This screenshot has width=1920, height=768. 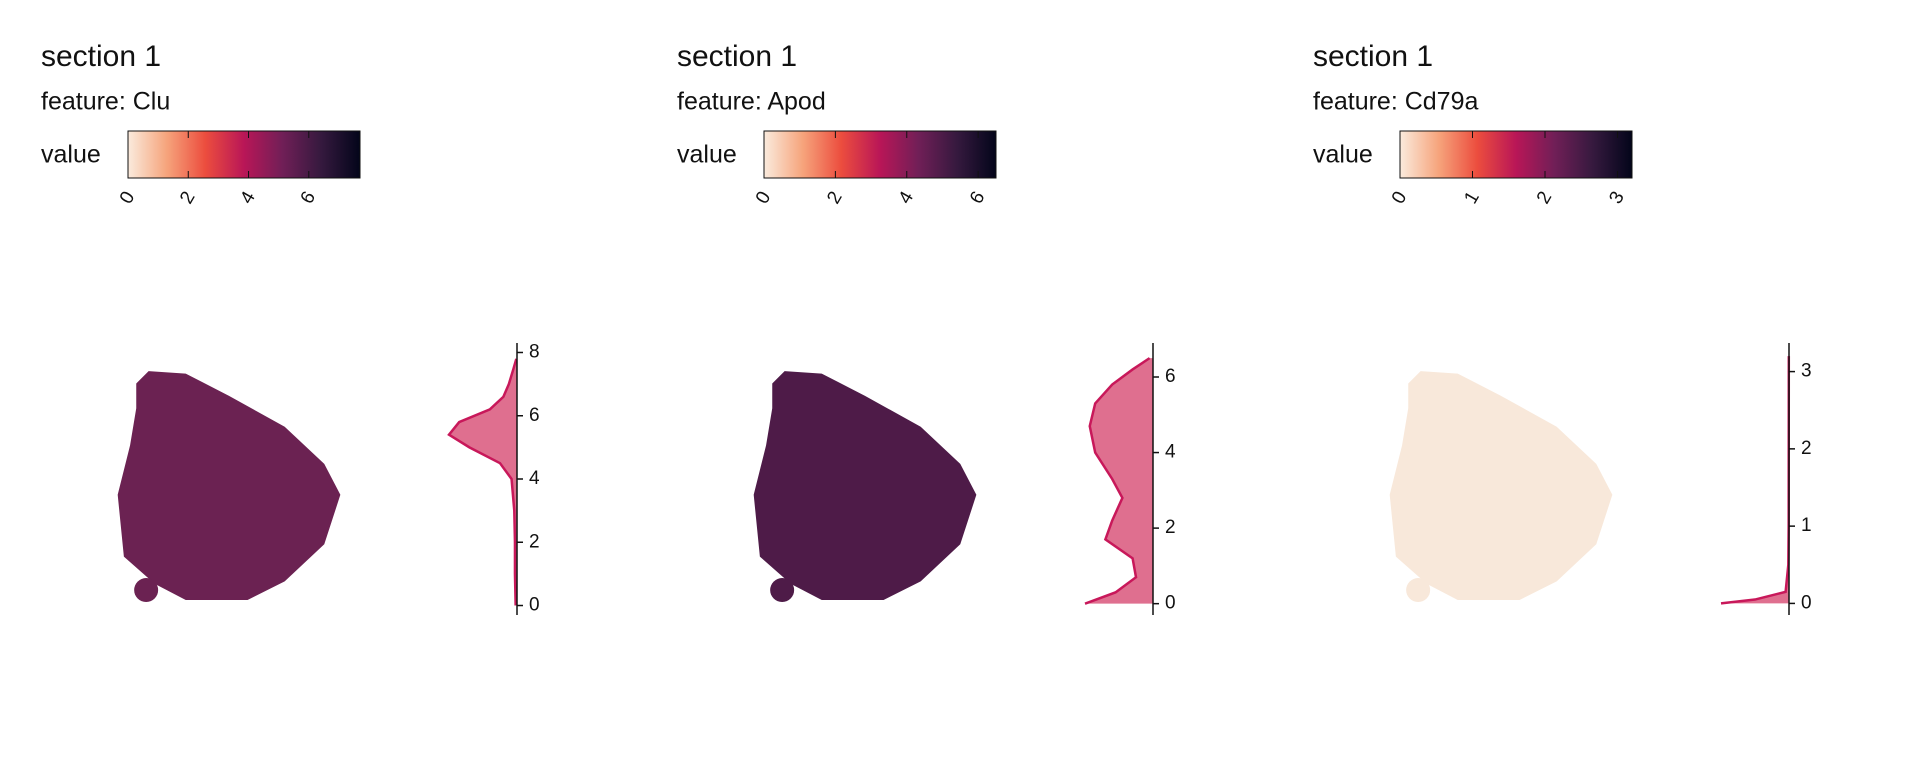 I want to click on y-tick-label: 1, so click(x=1806, y=525).